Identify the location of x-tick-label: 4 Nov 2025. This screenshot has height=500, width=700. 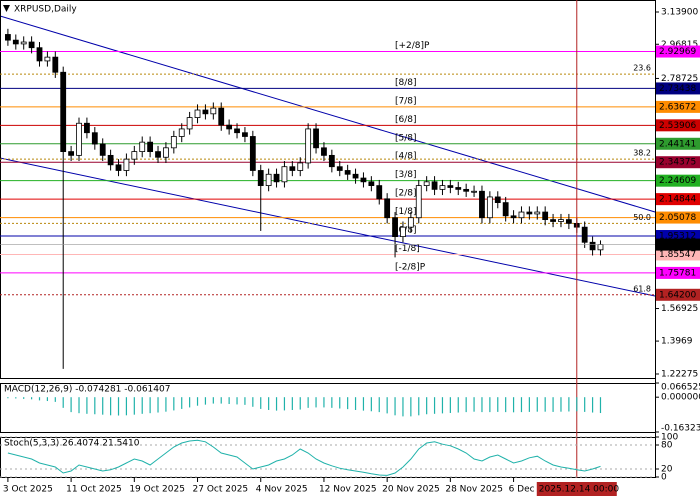
(282, 490).